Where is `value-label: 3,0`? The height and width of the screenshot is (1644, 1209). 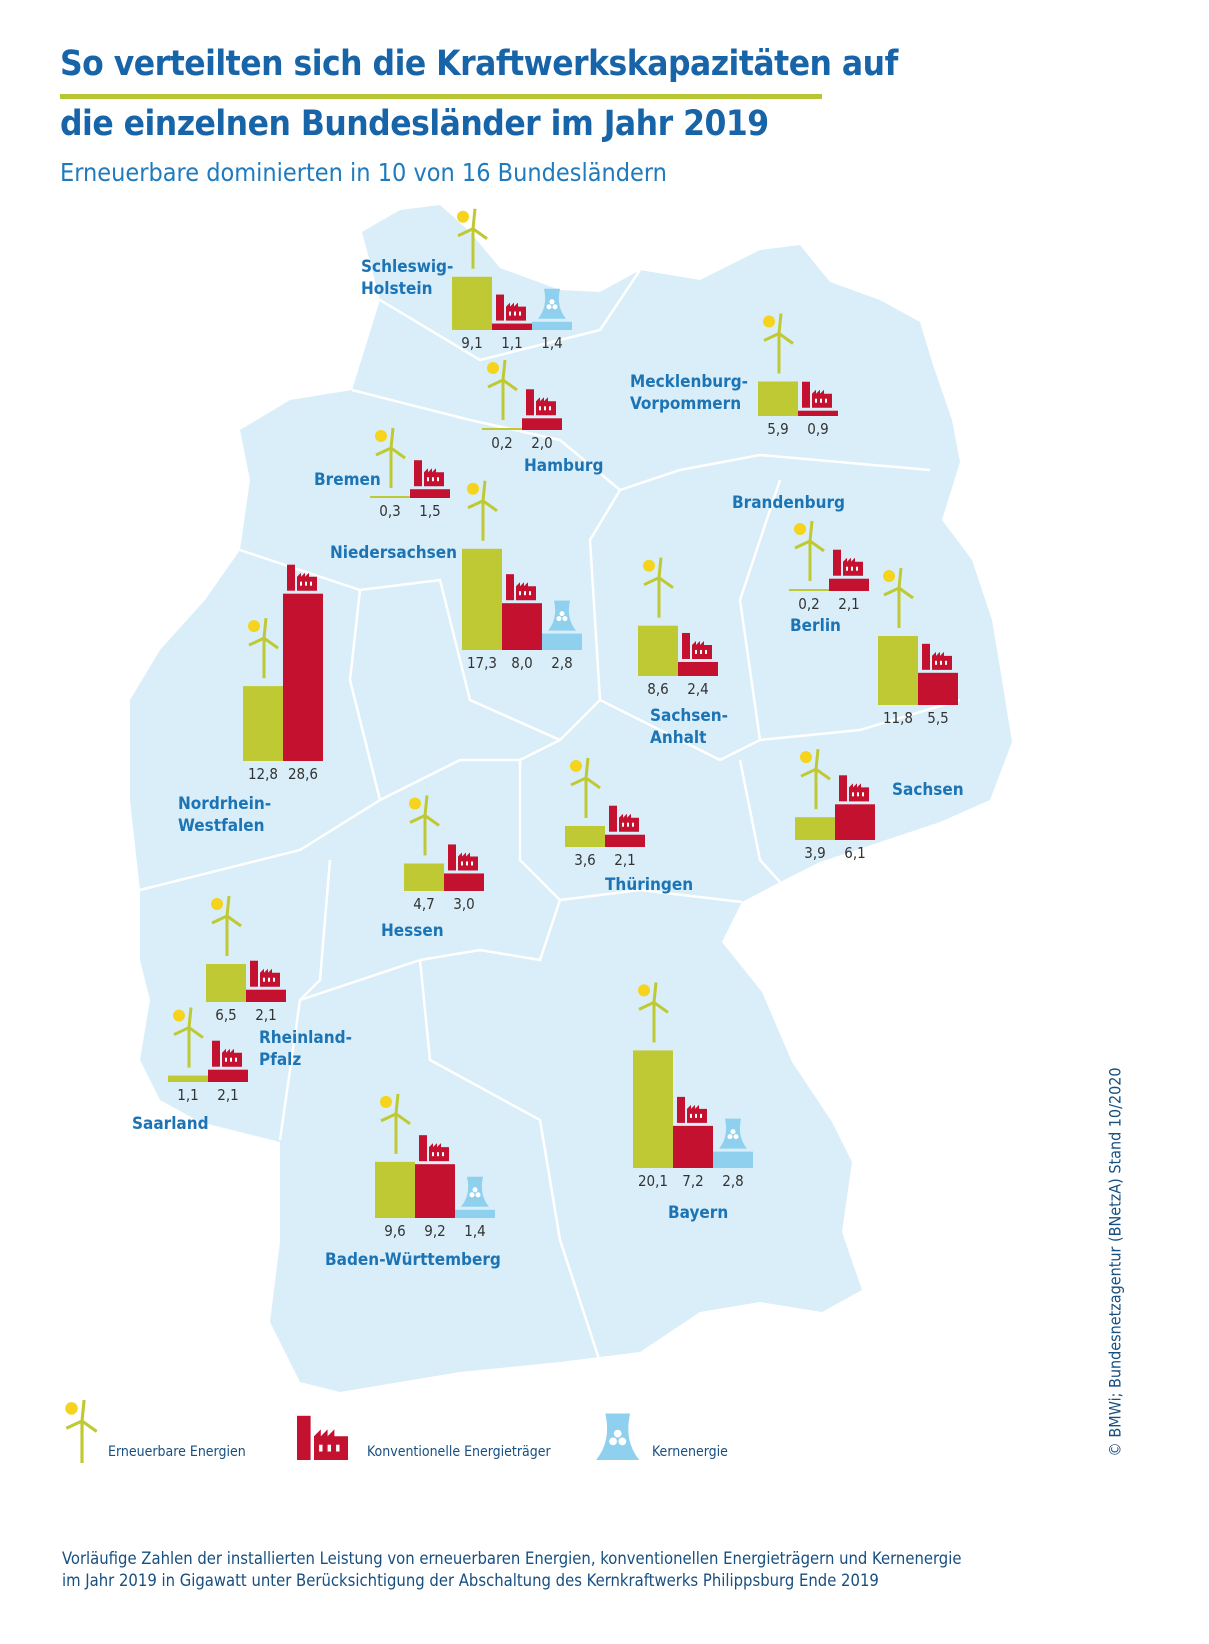 value-label: 3,0 is located at coordinates (464, 904).